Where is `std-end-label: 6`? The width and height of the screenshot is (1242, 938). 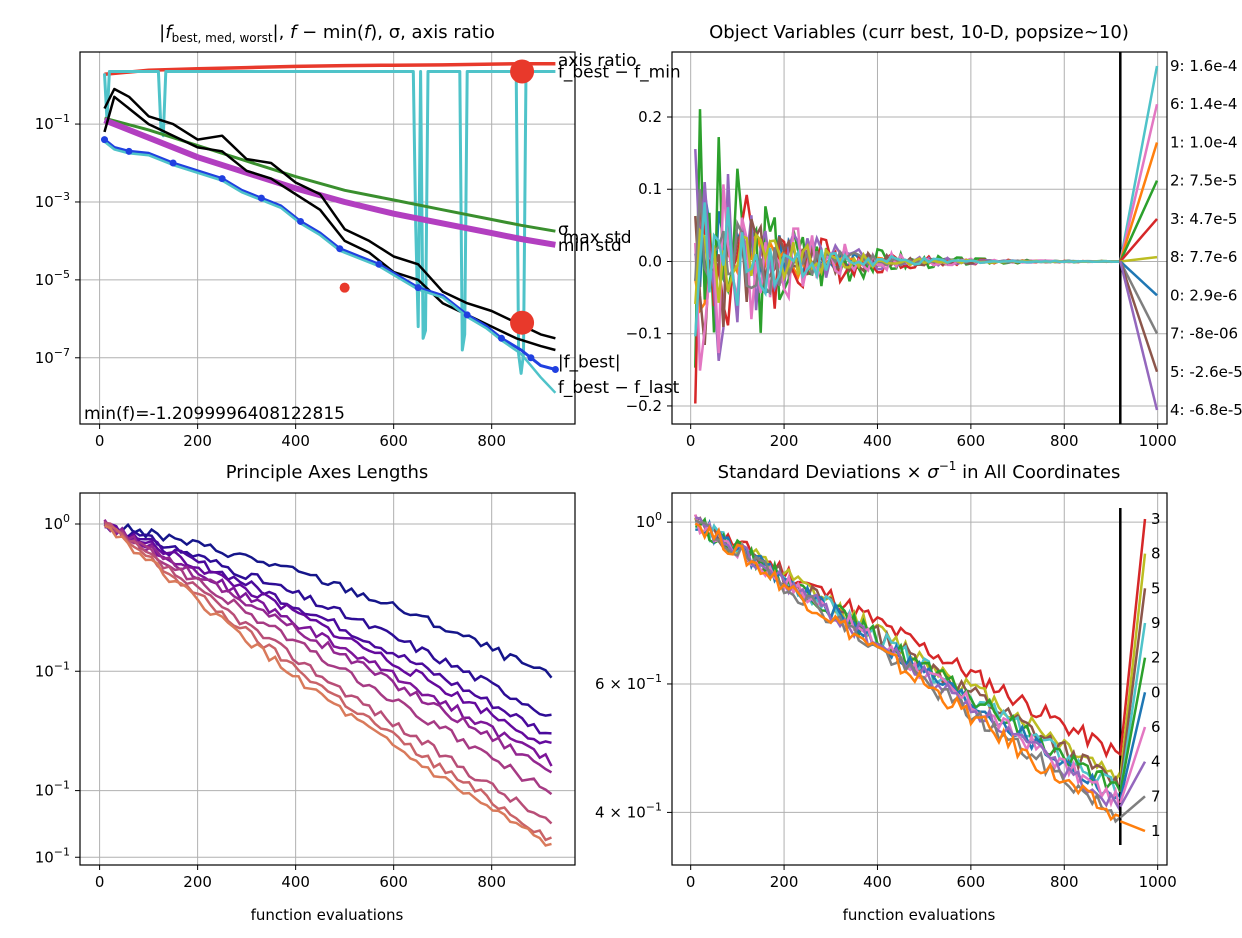 std-end-label: 6 is located at coordinates (1156, 727).